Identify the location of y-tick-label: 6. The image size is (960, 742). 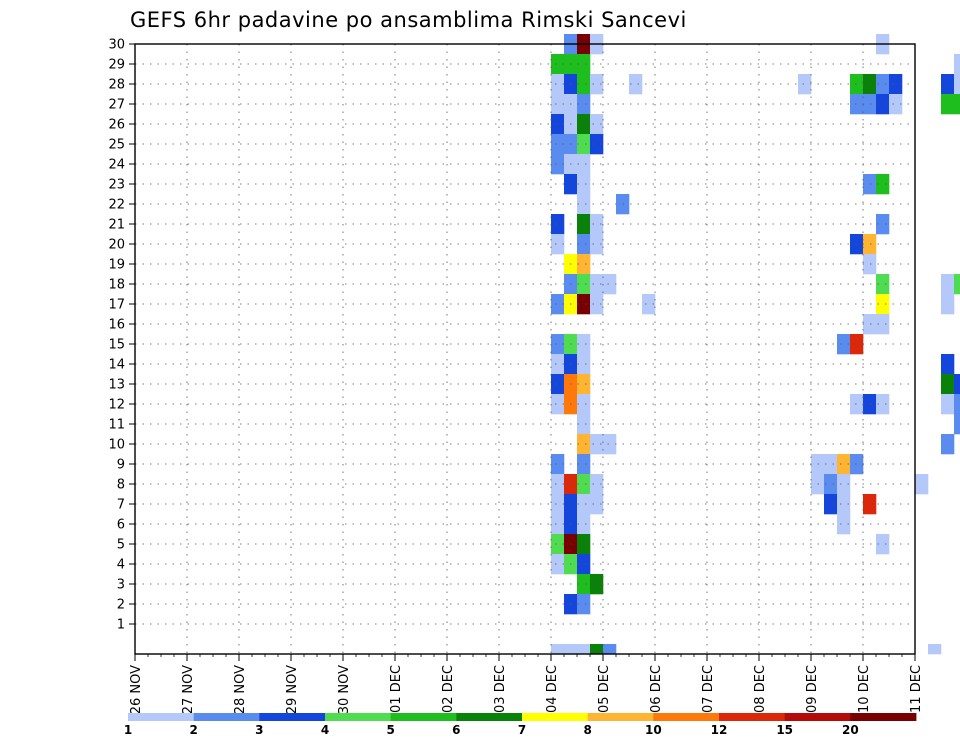
(121, 525).